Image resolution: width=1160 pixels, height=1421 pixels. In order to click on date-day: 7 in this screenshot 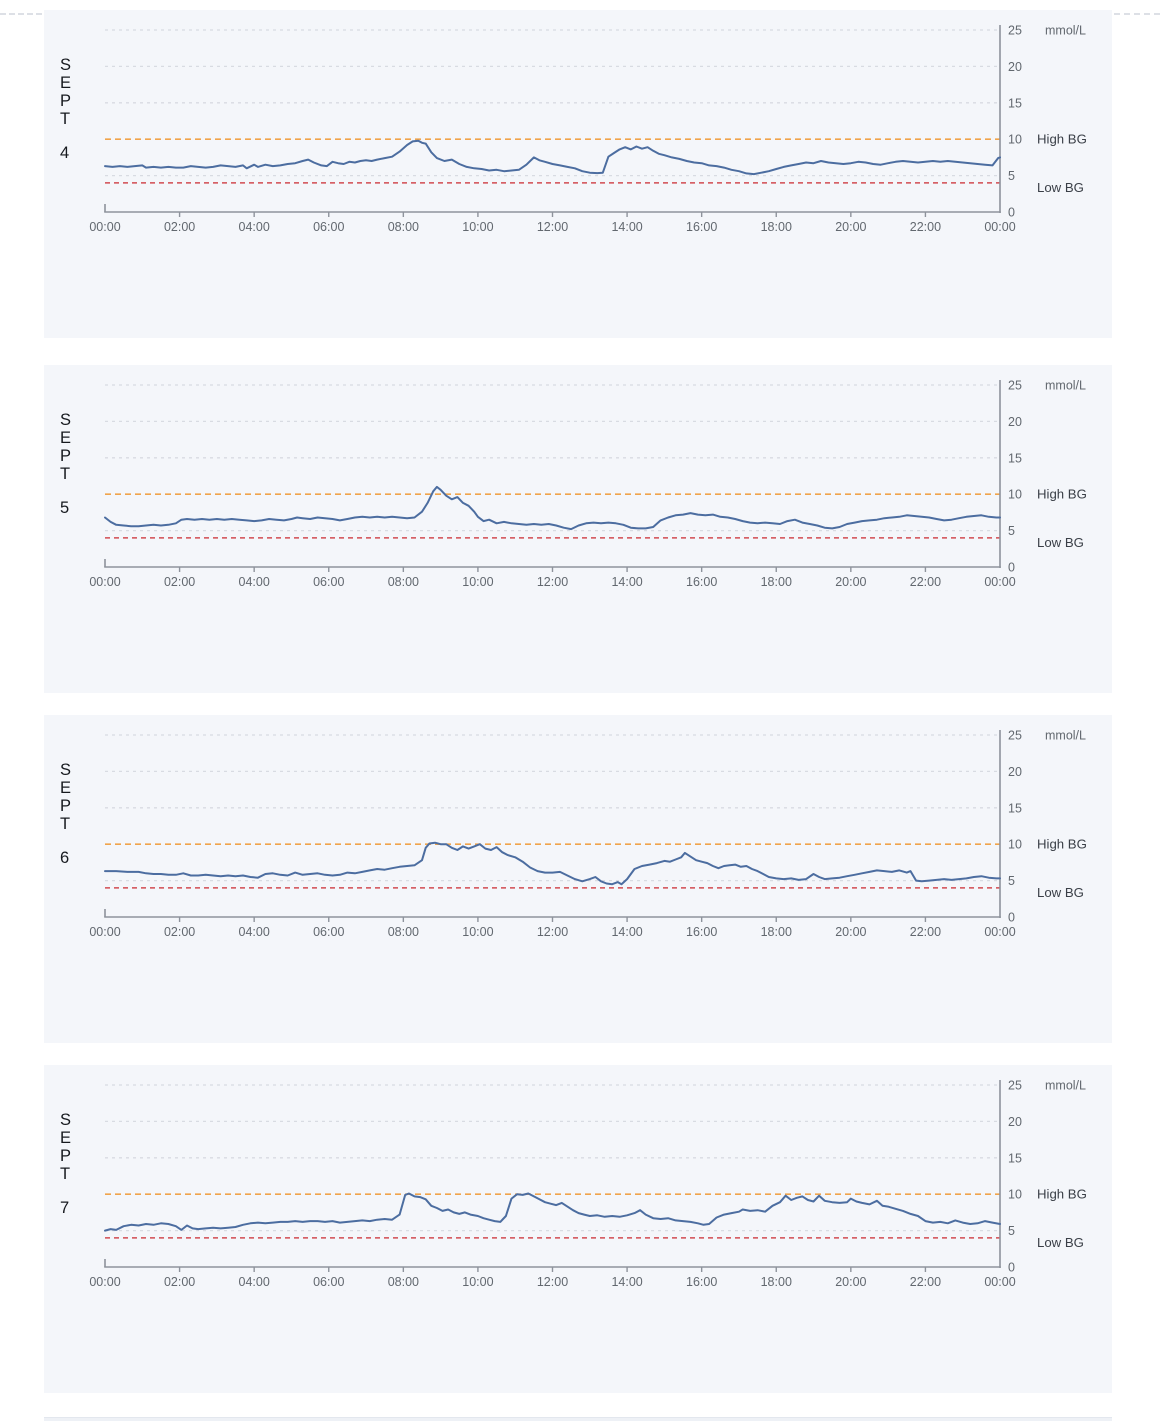, I will do `click(65, 1208)`.